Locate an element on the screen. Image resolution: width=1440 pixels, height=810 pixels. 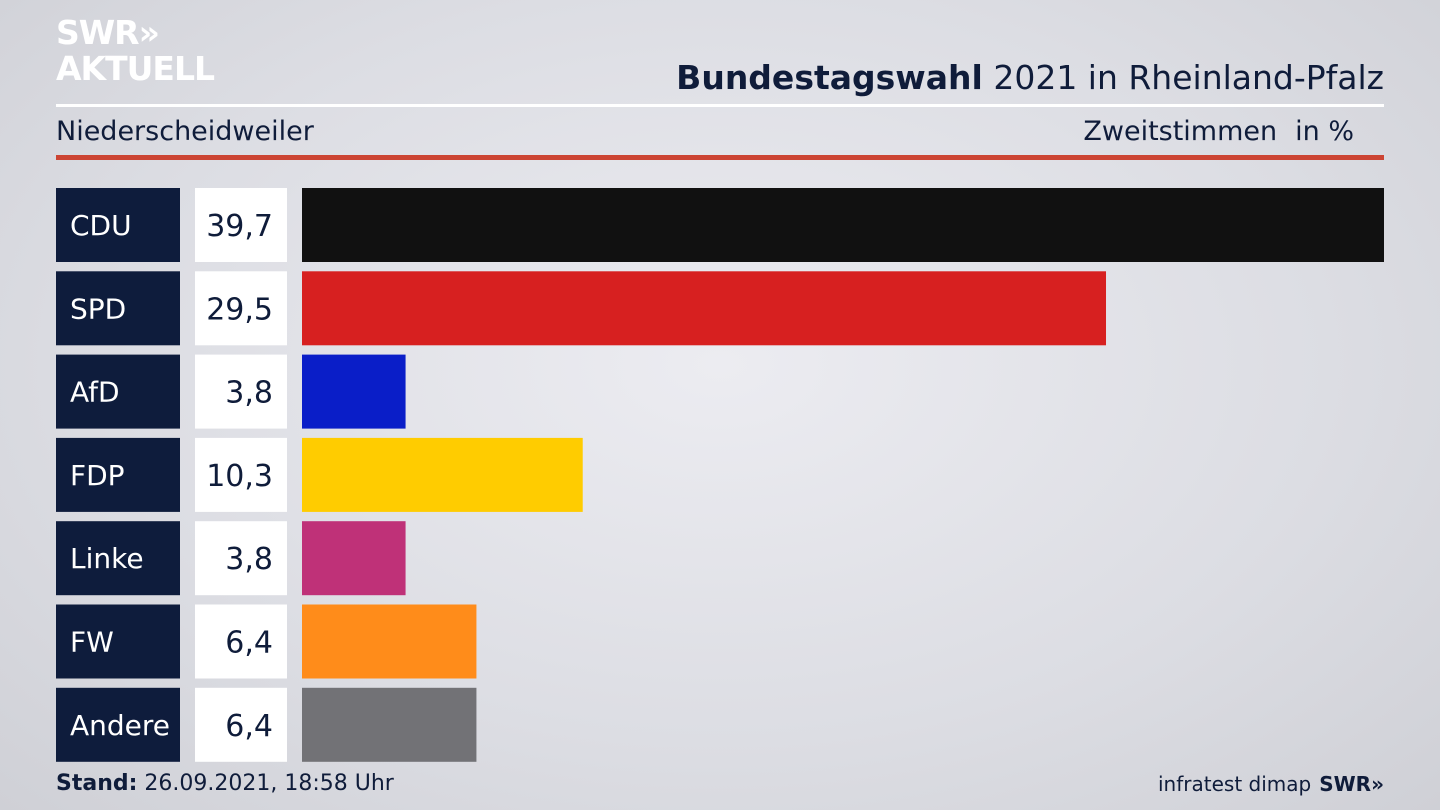
stand-label: Stand: is located at coordinates (97, 783).